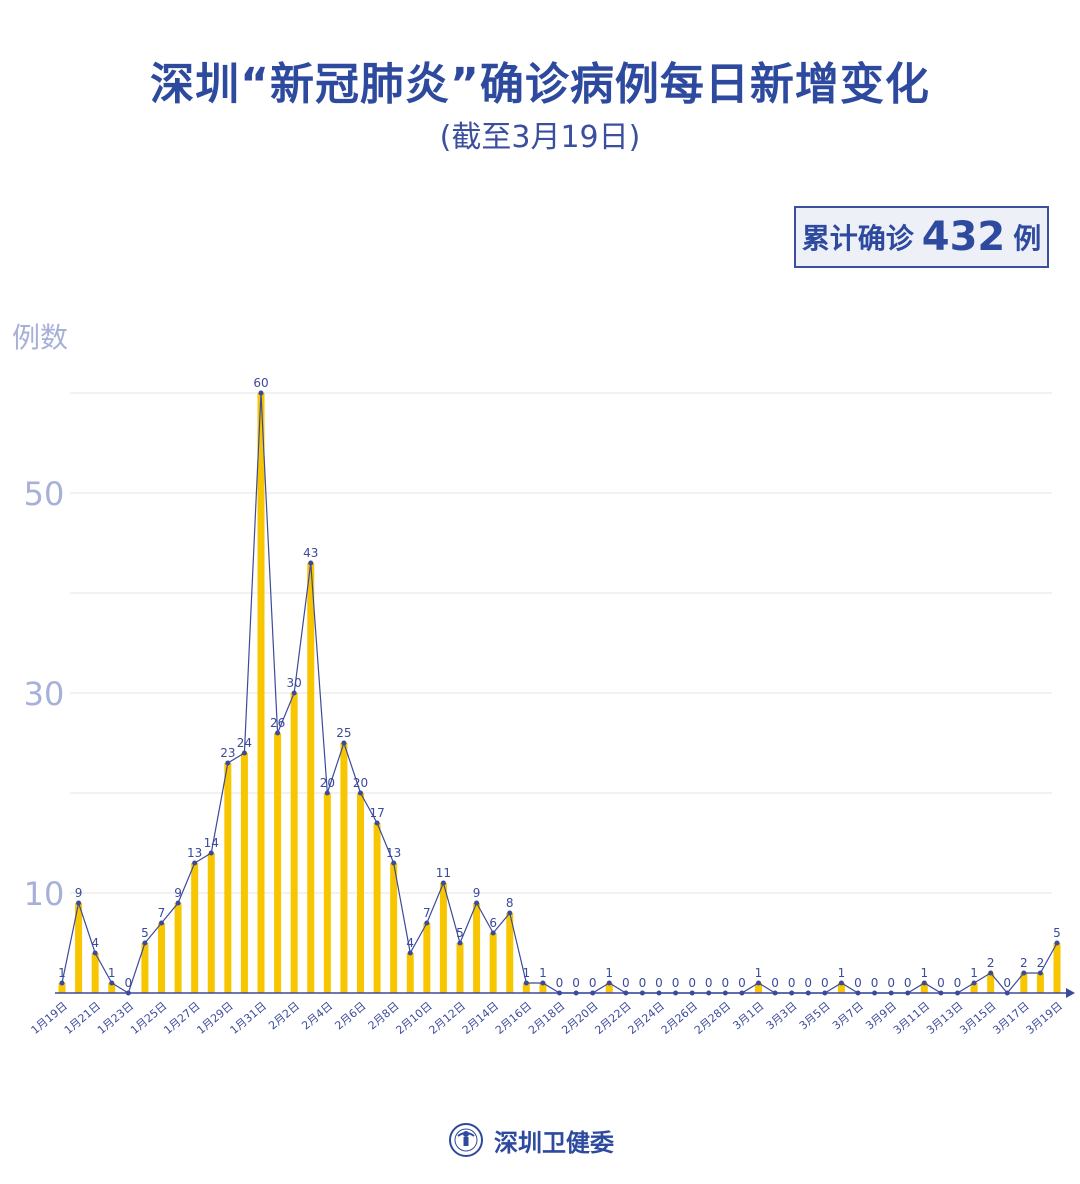 Image resolution: width=1080 pixels, height=1184 pixels. I want to click on y-tick-label: 10, so click(44, 894).